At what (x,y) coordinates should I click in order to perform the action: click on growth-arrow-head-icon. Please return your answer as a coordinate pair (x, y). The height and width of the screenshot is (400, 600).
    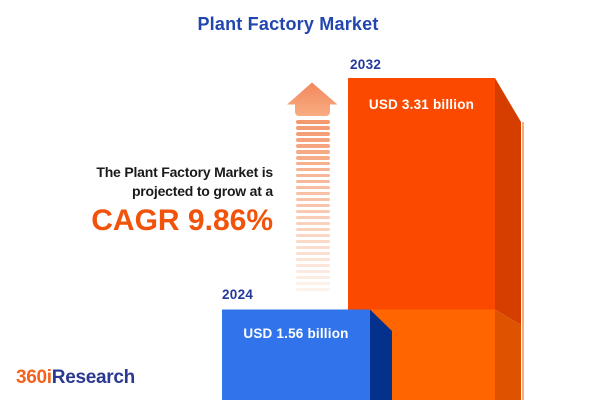
    Looking at the image, I should click on (312, 99).